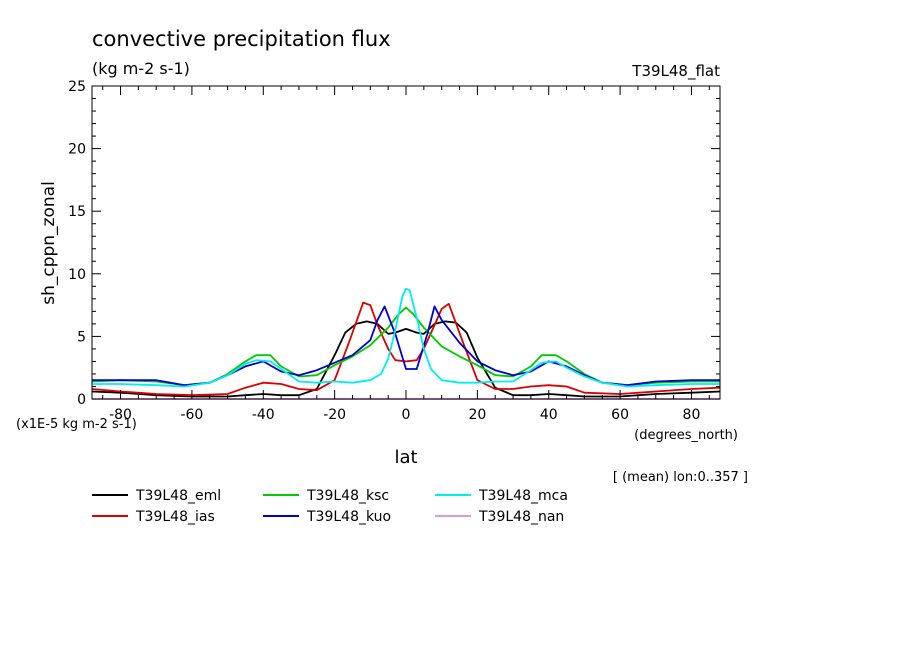  Describe the element at coordinates (263, 415) in the screenshot. I see `x-tick-label: -40` at that location.